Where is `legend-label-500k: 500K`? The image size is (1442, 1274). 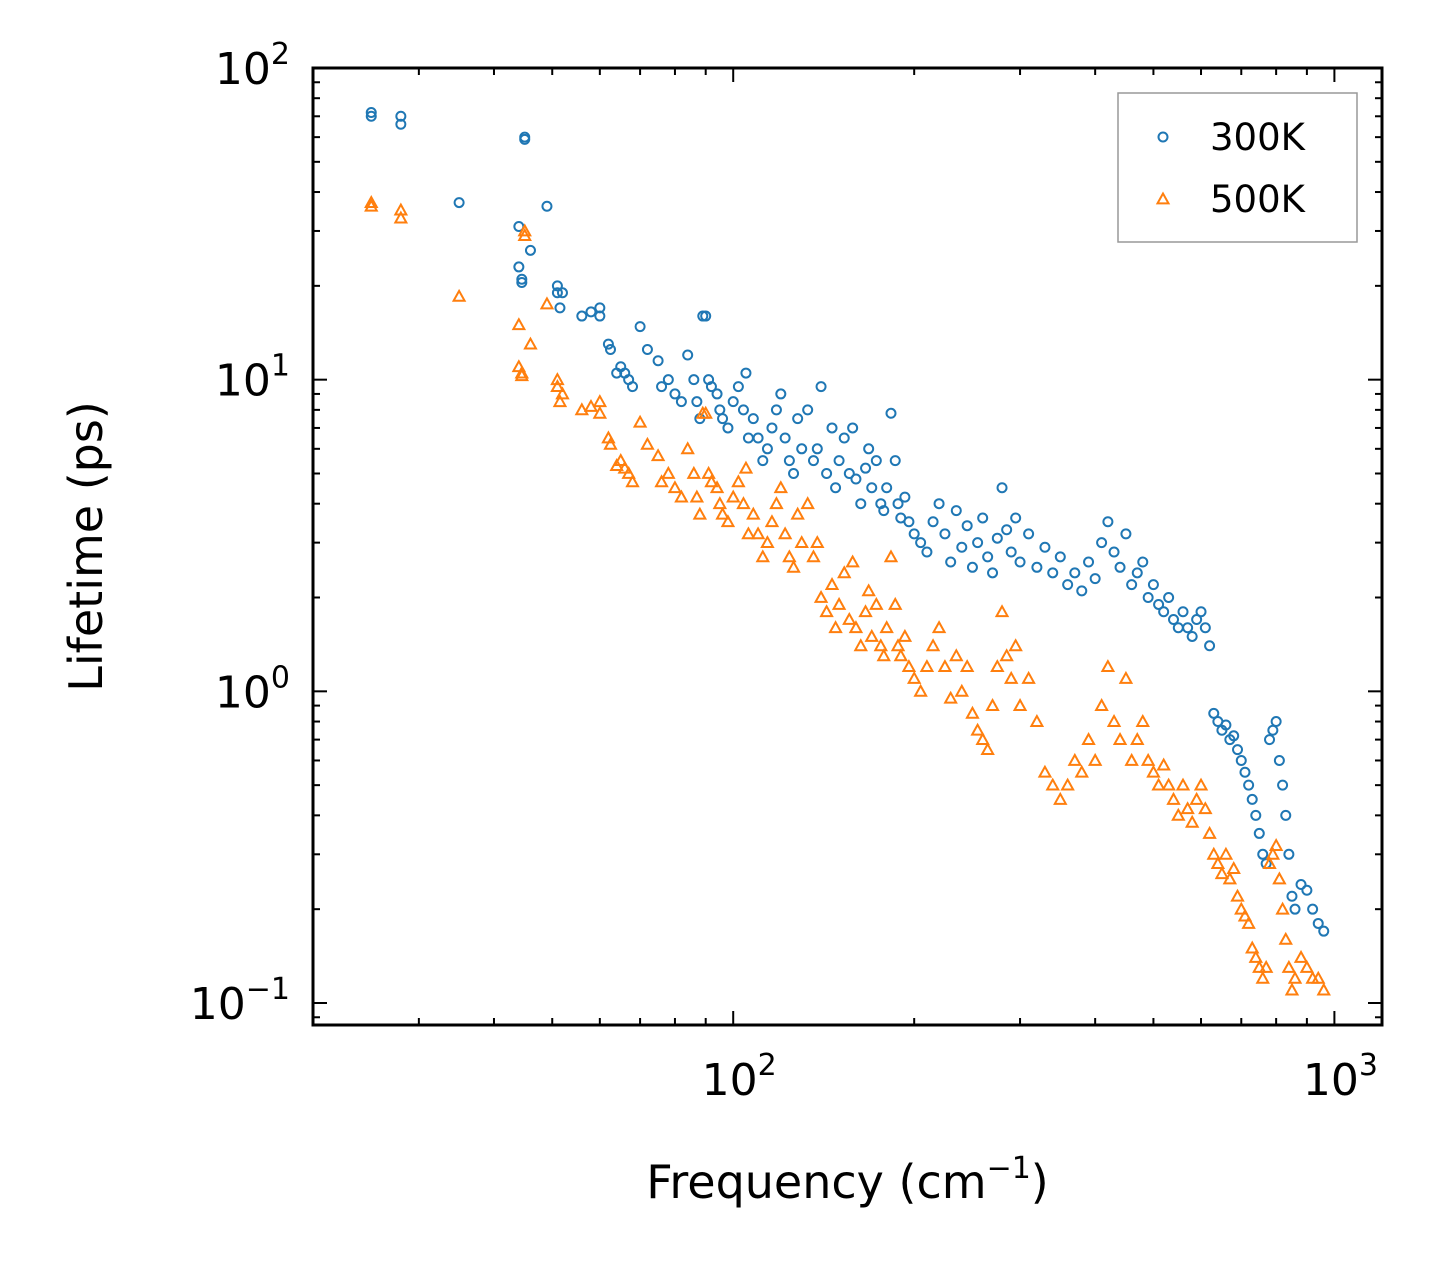
legend-label-500k: 500K is located at coordinates (1258, 199).